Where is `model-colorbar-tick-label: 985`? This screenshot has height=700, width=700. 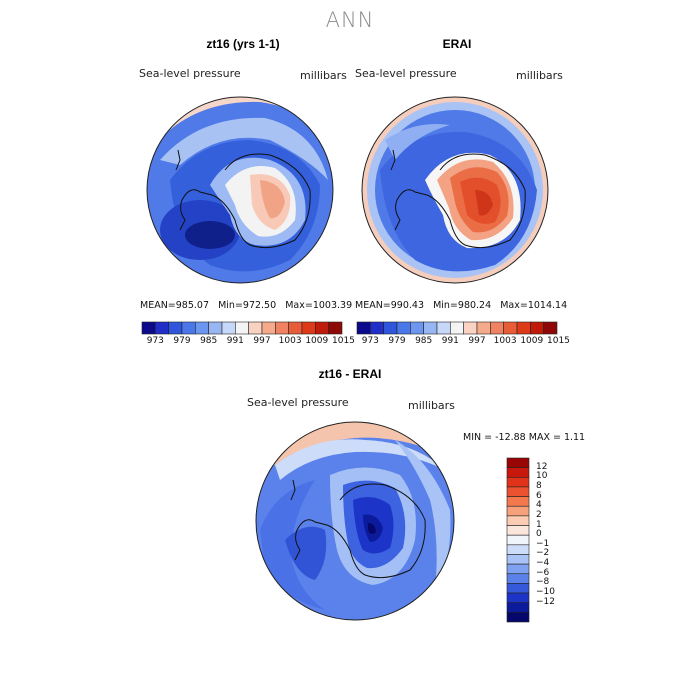 model-colorbar-tick-label: 985 is located at coordinates (209, 341).